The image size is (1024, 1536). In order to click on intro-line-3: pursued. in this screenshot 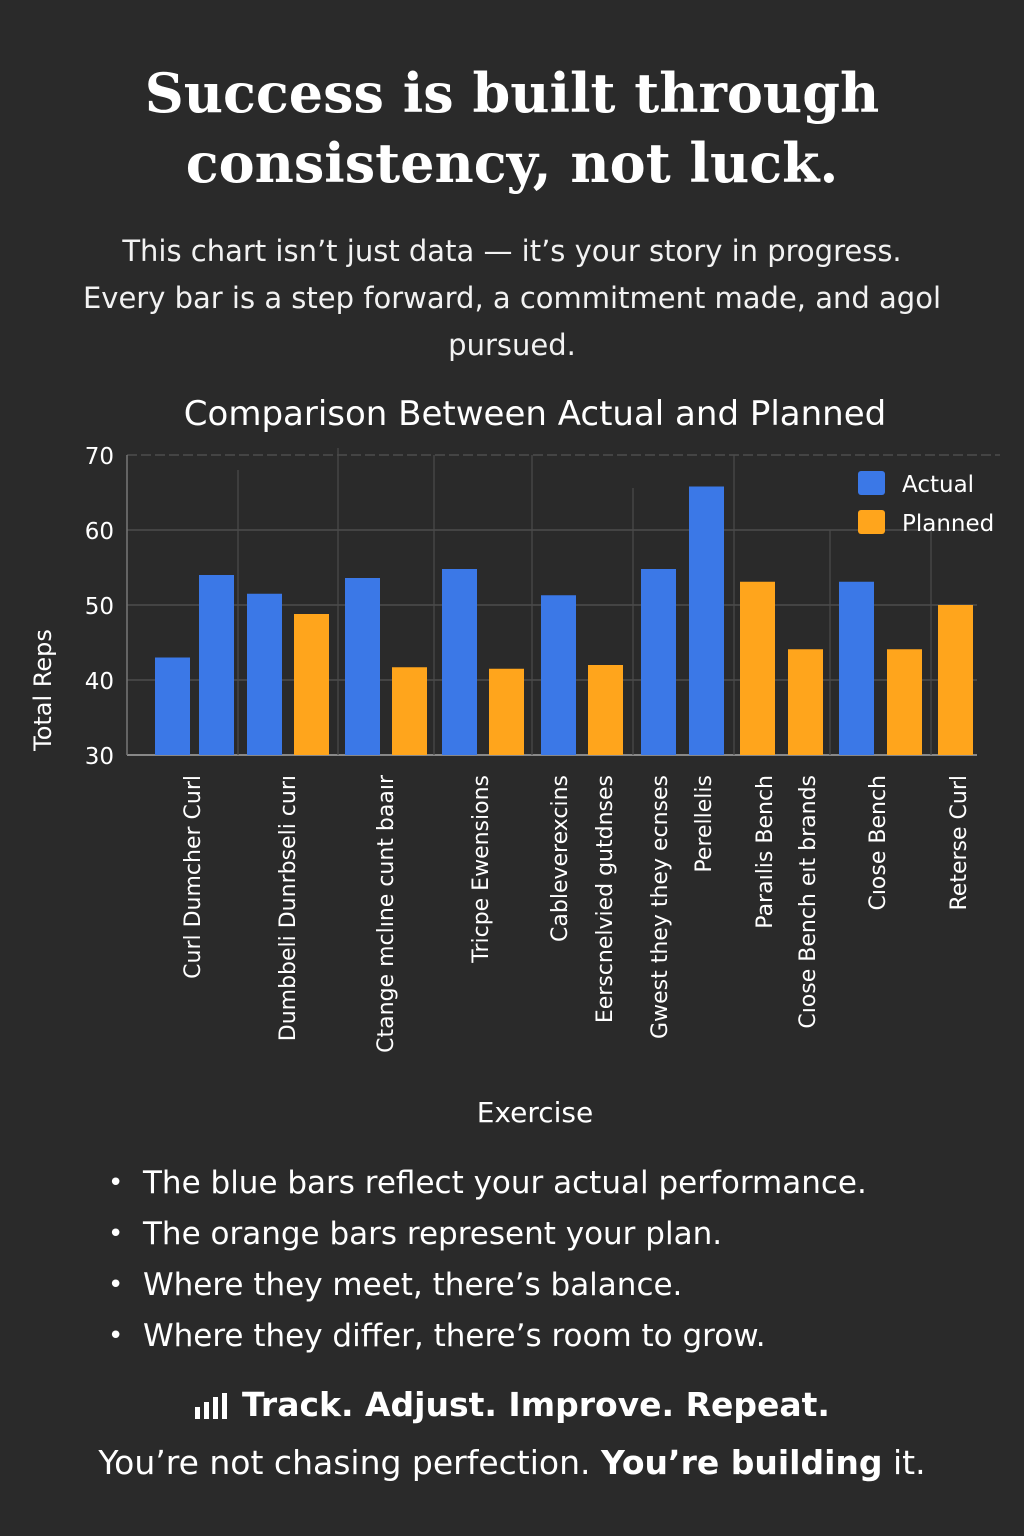, I will do `click(512, 345)`.